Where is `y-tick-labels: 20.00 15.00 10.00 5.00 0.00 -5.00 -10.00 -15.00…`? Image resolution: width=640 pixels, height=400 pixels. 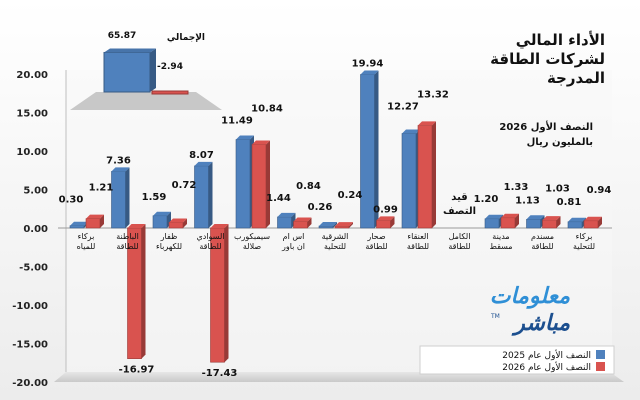 y-tick-labels: 20.00 15.00 10.00 5.00 0.00 -5.00 -10.00 -15.00… is located at coordinates (30, 229).